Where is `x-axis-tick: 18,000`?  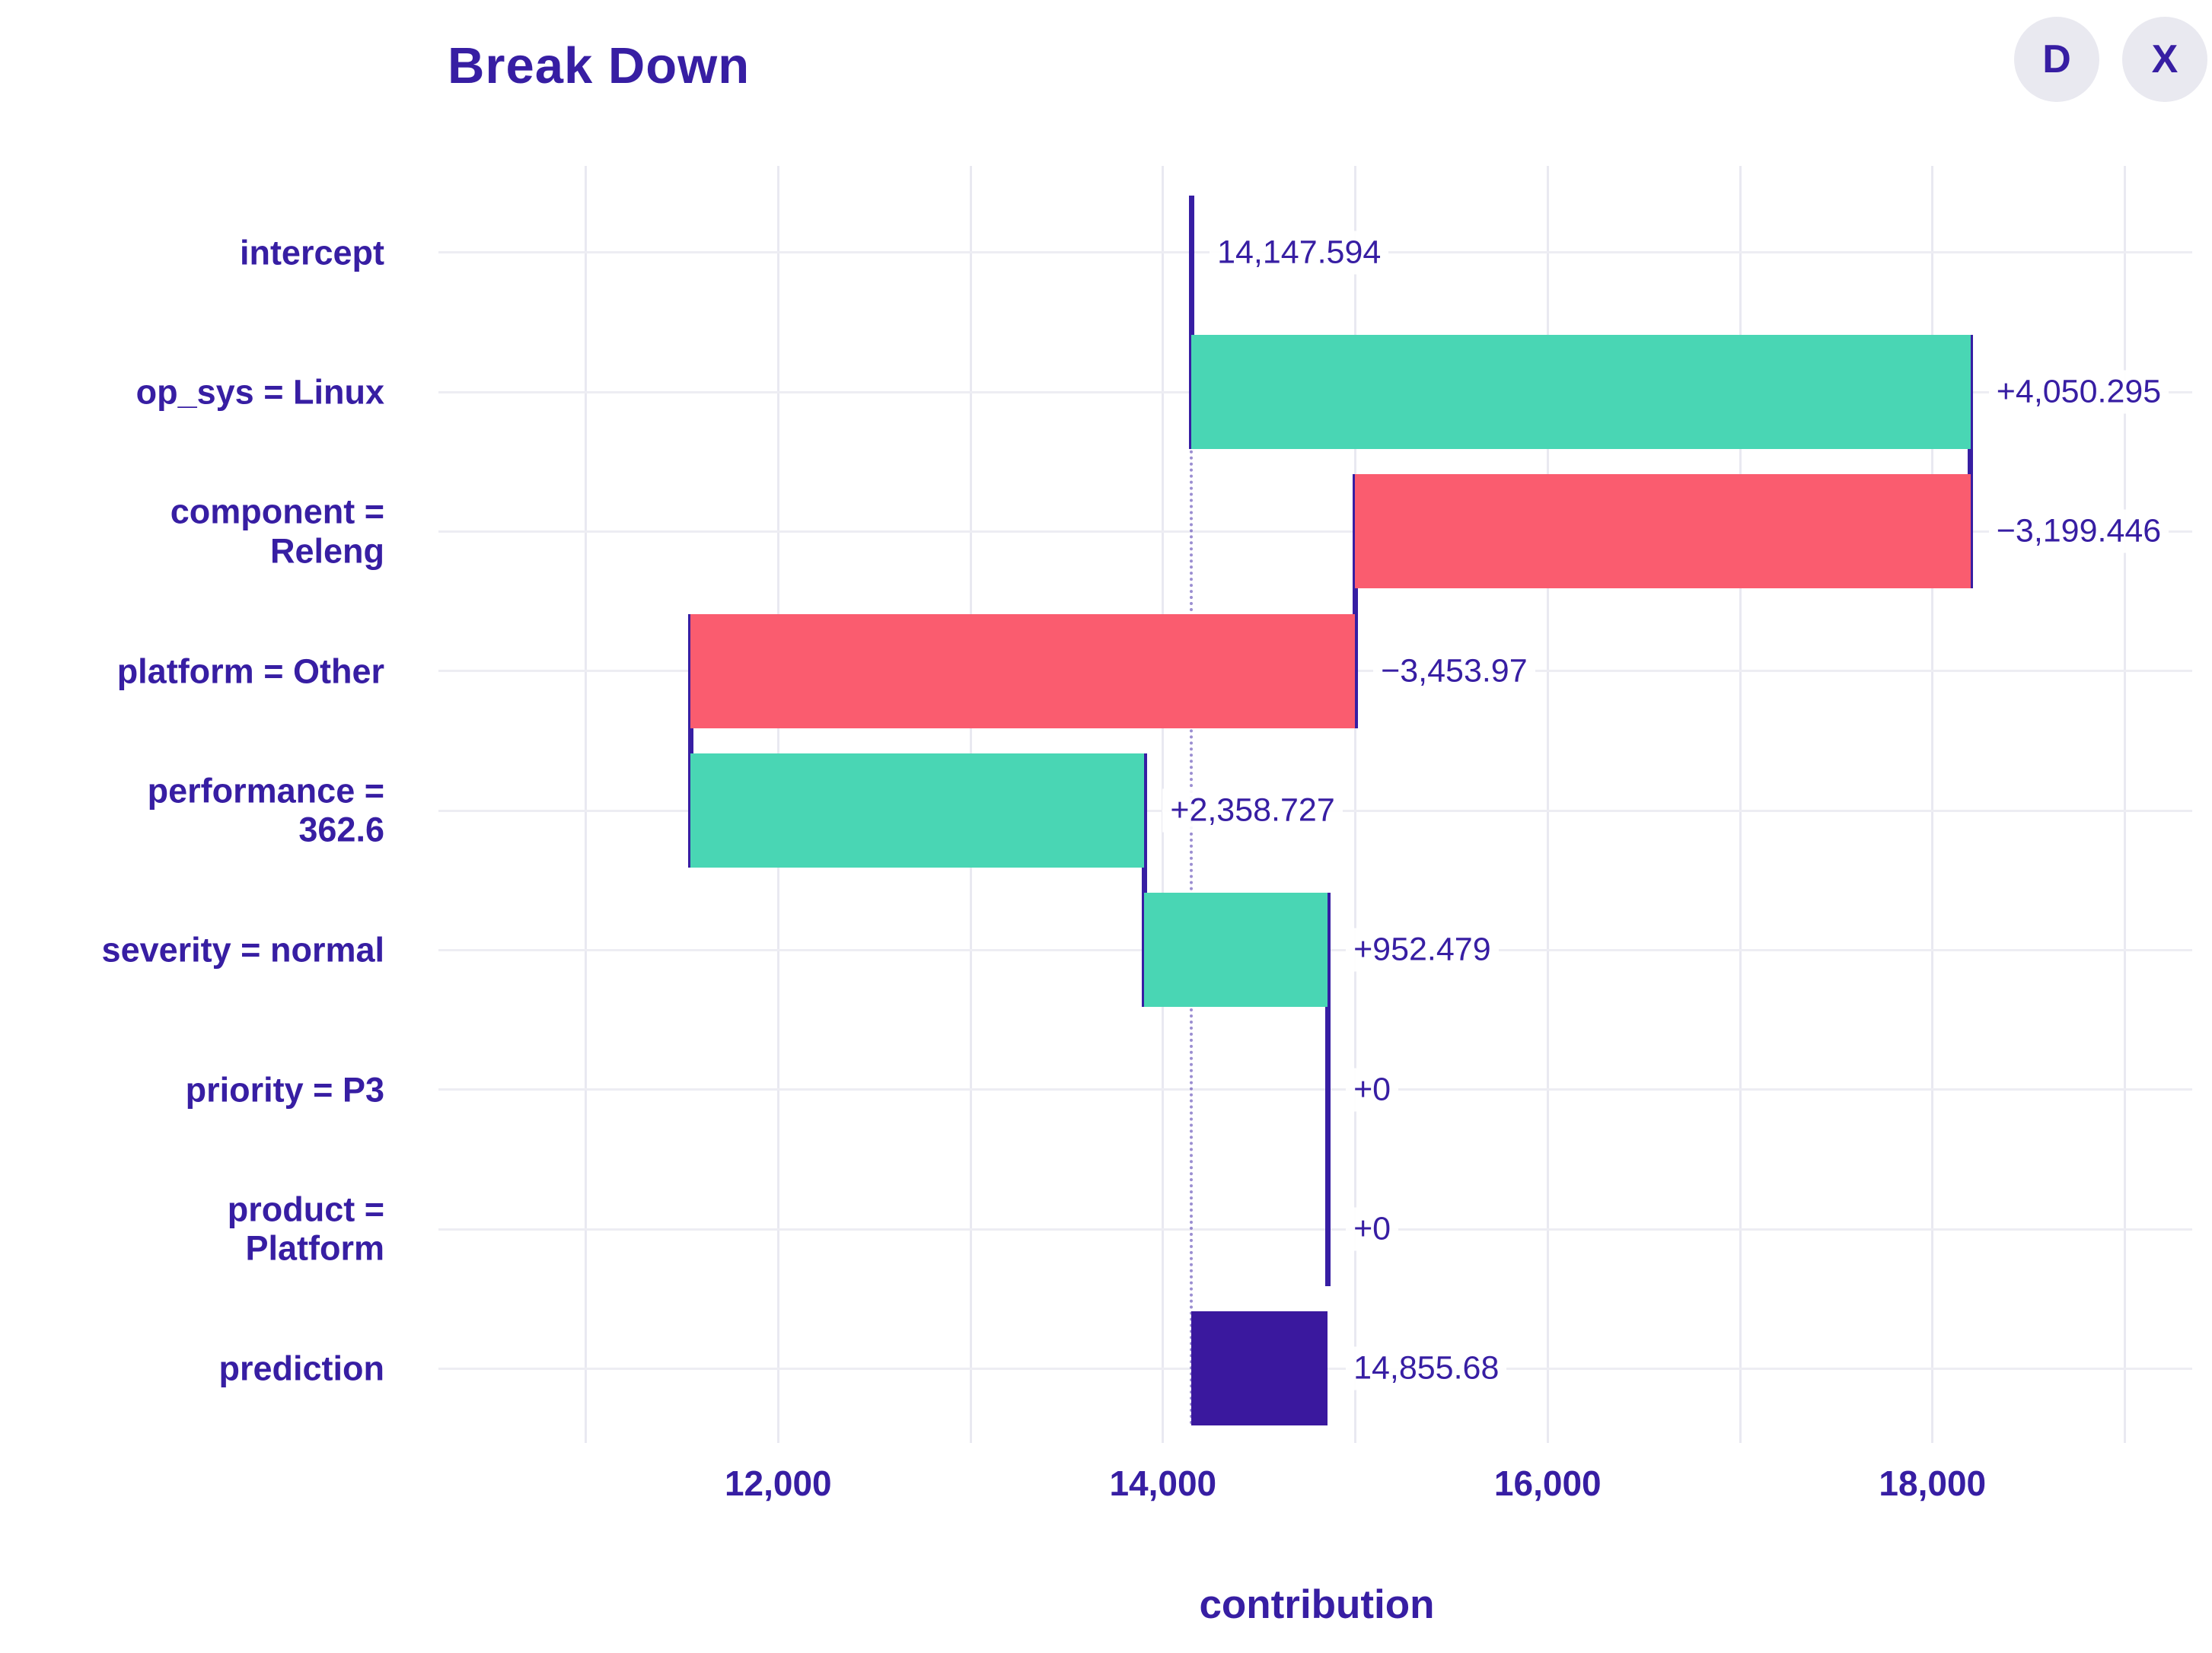
x-axis-tick: 18,000 is located at coordinates (1933, 1483).